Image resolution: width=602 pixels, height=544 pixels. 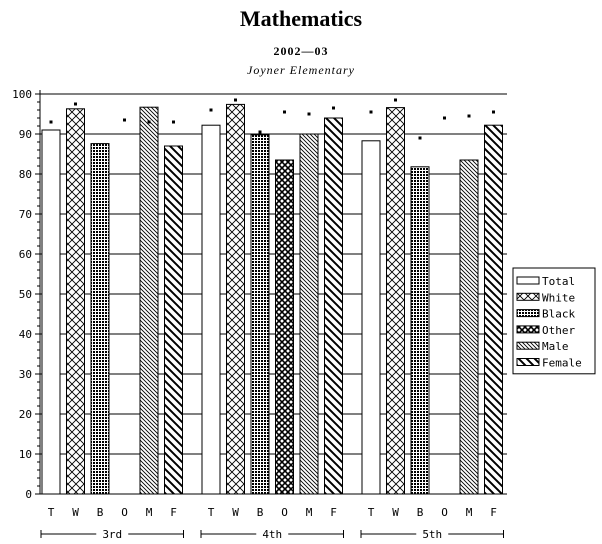 I want to click on y-tick-label: 80, so click(x=25, y=174).